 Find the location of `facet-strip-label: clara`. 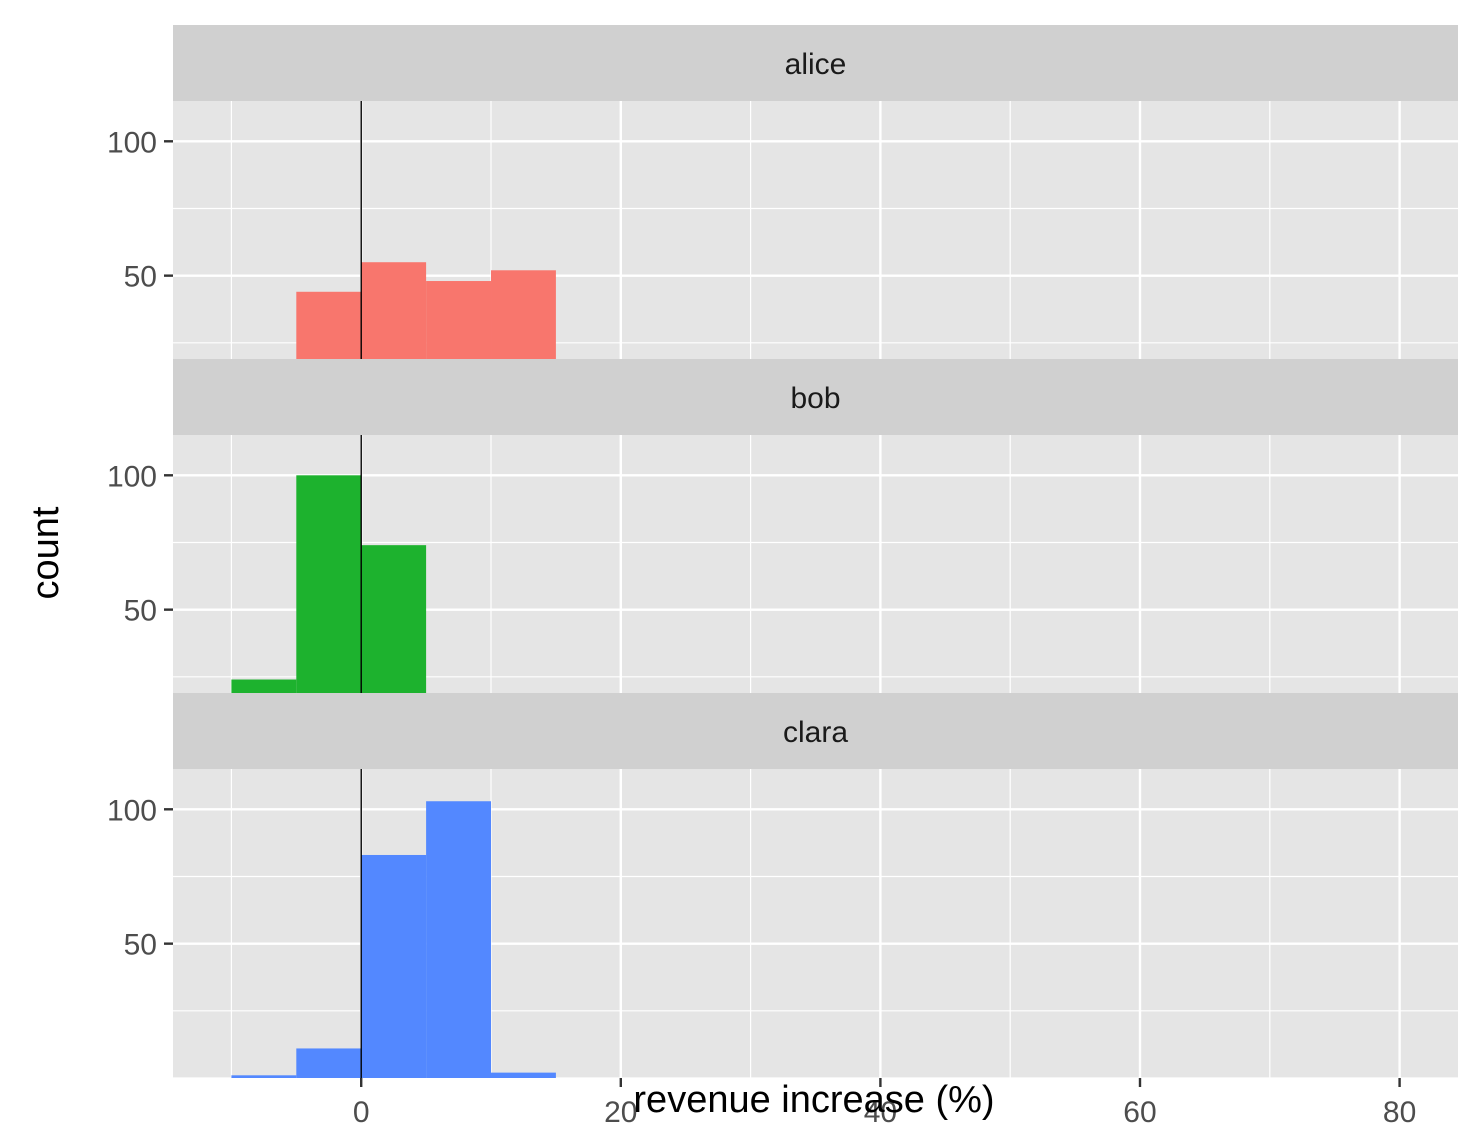

facet-strip-label: clara is located at coordinates (815, 732).